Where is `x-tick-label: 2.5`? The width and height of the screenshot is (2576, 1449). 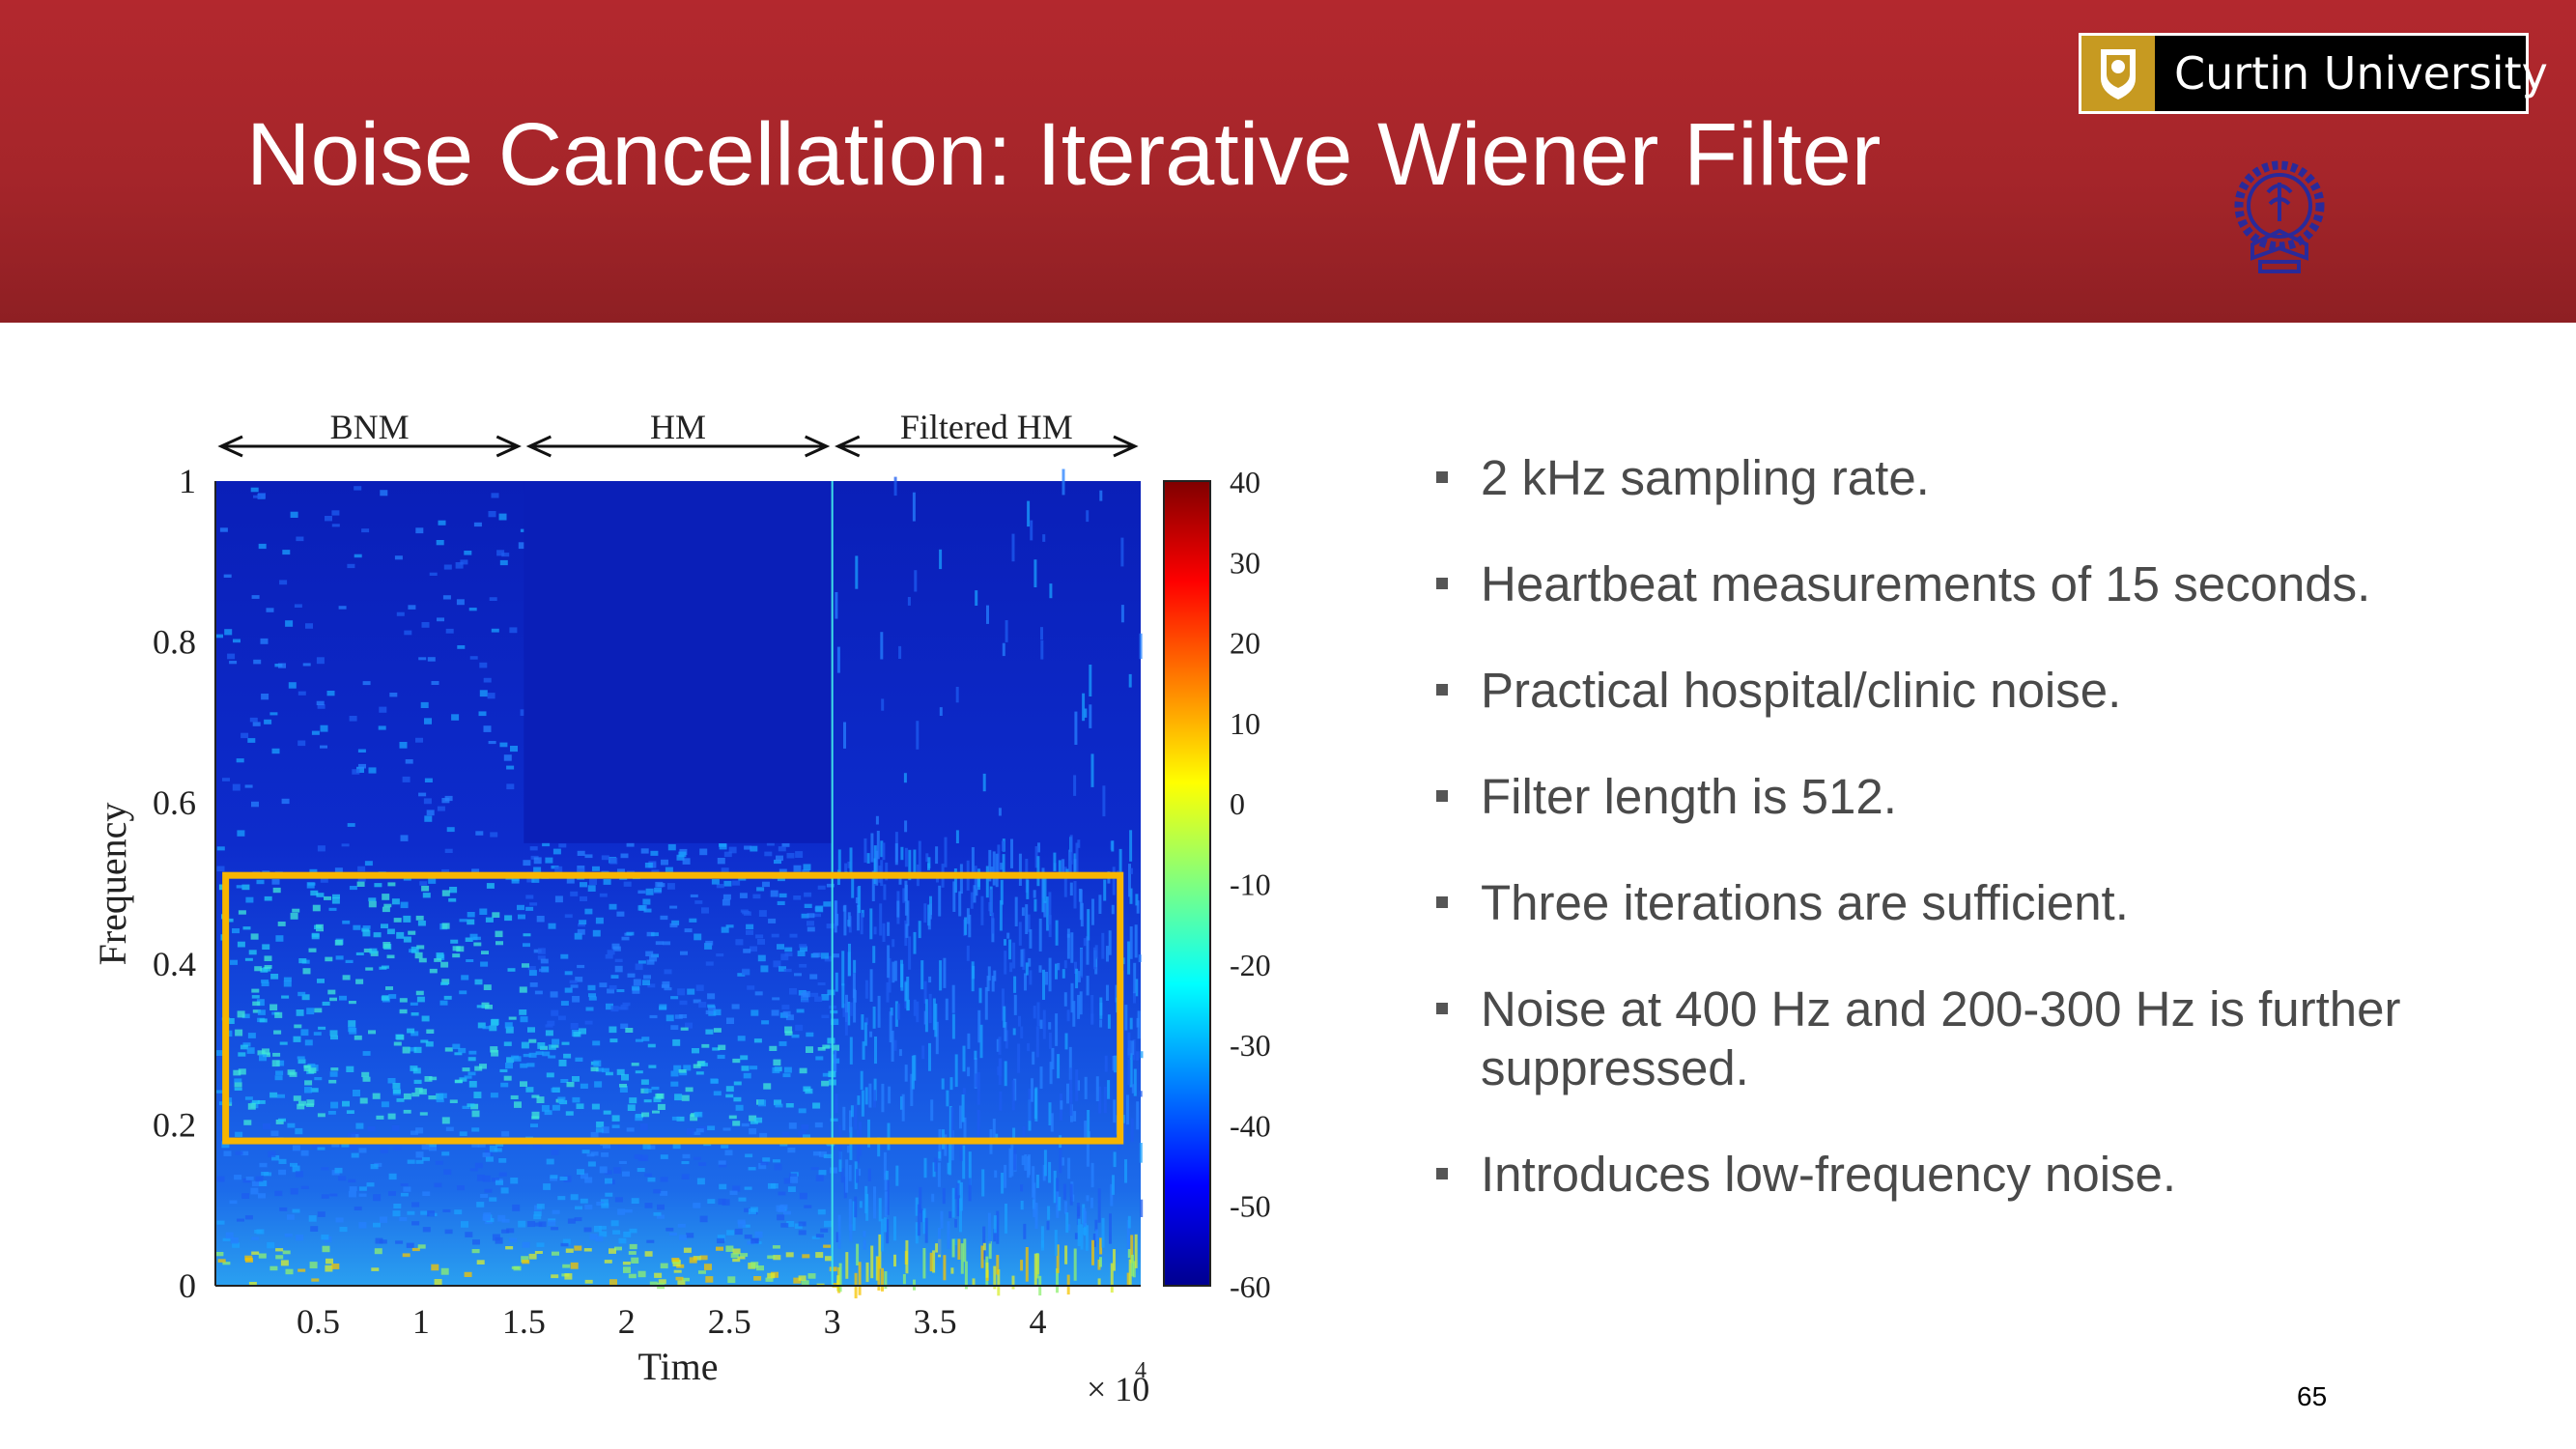
x-tick-label: 2.5 is located at coordinates (729, 1321).